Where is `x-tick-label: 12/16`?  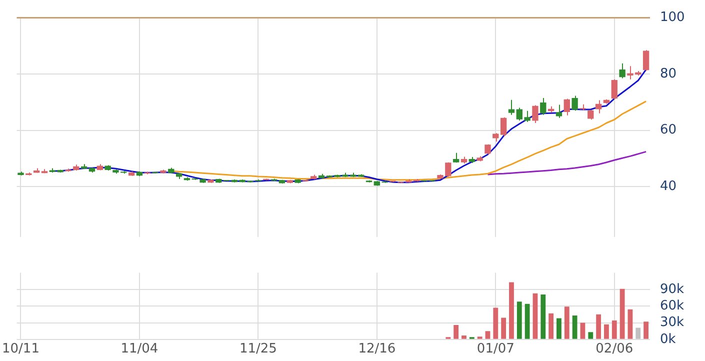
x-tick-label: 12/16 is located at coordinates (377, 349).